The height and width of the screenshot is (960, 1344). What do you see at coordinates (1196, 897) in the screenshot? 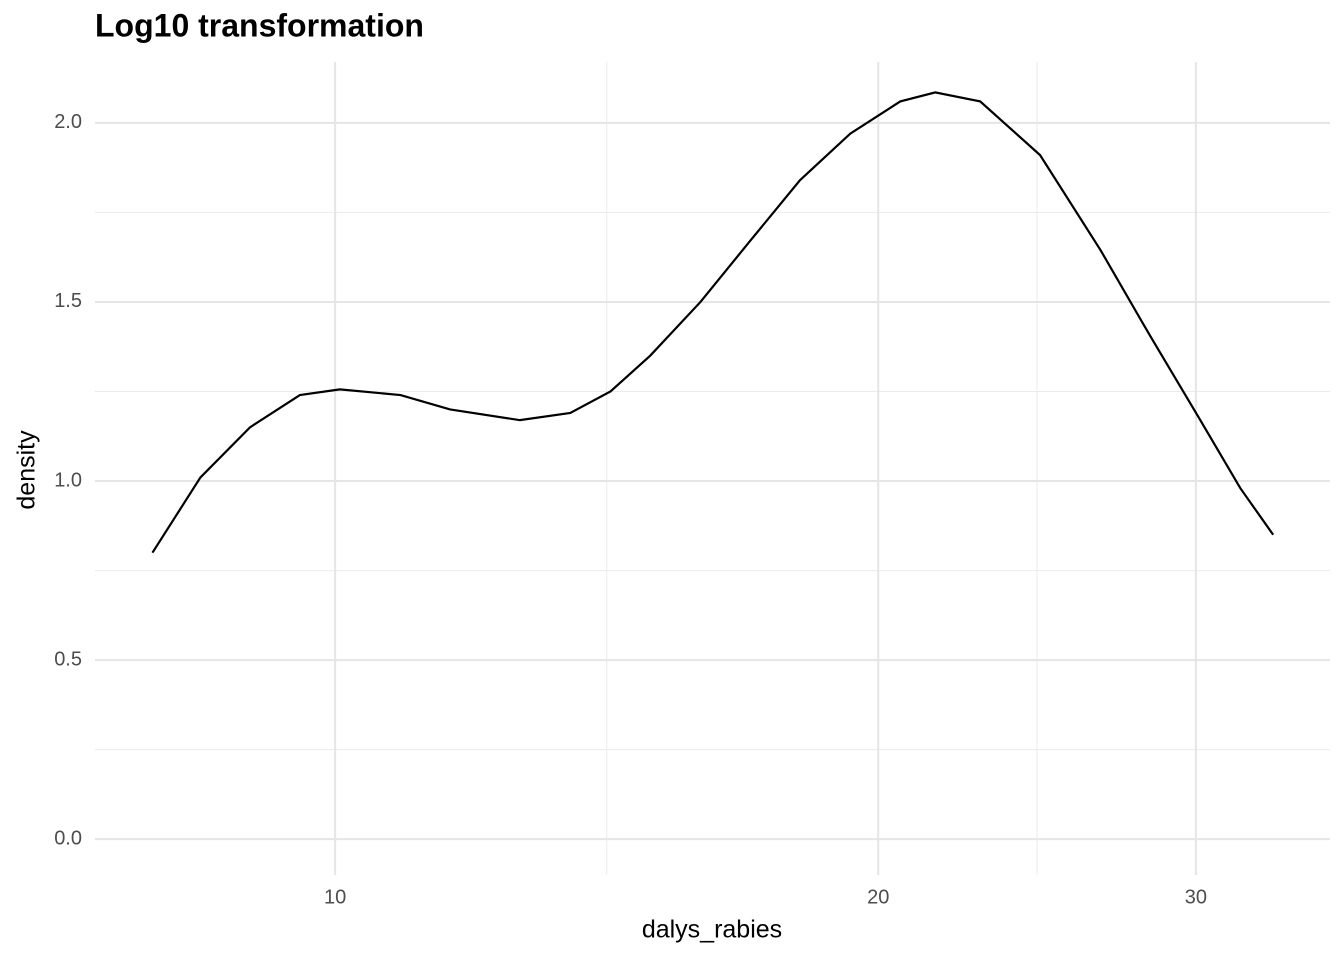
I see `x-tick-label: 30` at bounding box center [1196, 897].